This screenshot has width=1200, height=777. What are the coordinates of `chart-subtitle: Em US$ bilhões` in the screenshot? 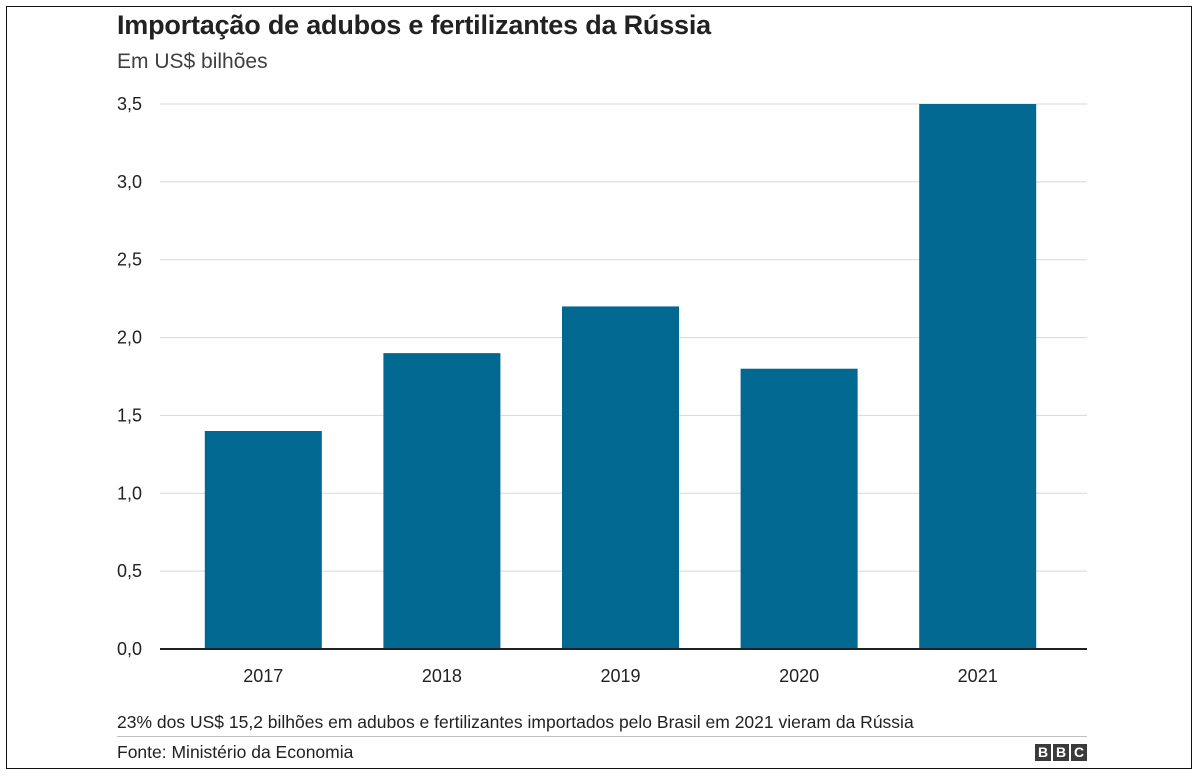 It's located at (192, 61).